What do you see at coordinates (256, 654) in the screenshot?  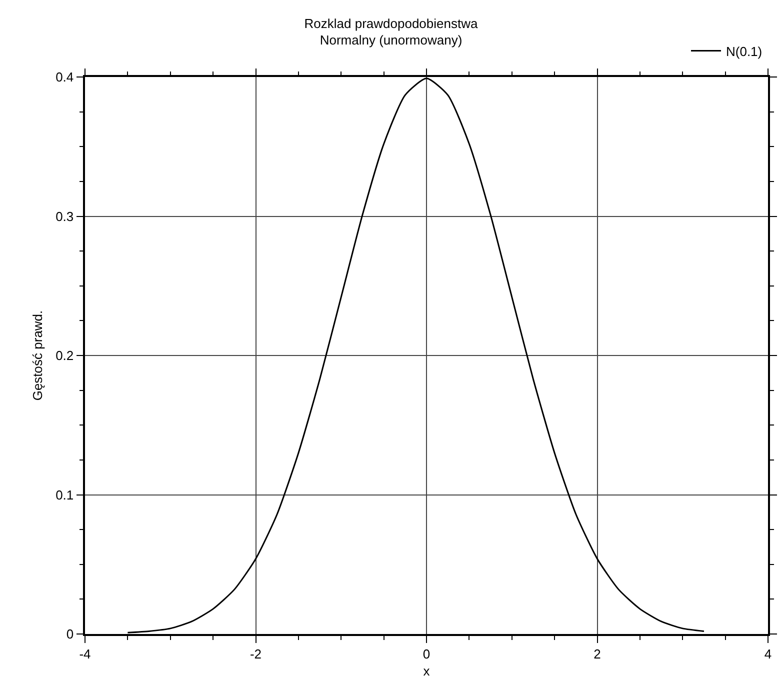 I see `x-tick-label: -2` at bounding box center [256, 654].